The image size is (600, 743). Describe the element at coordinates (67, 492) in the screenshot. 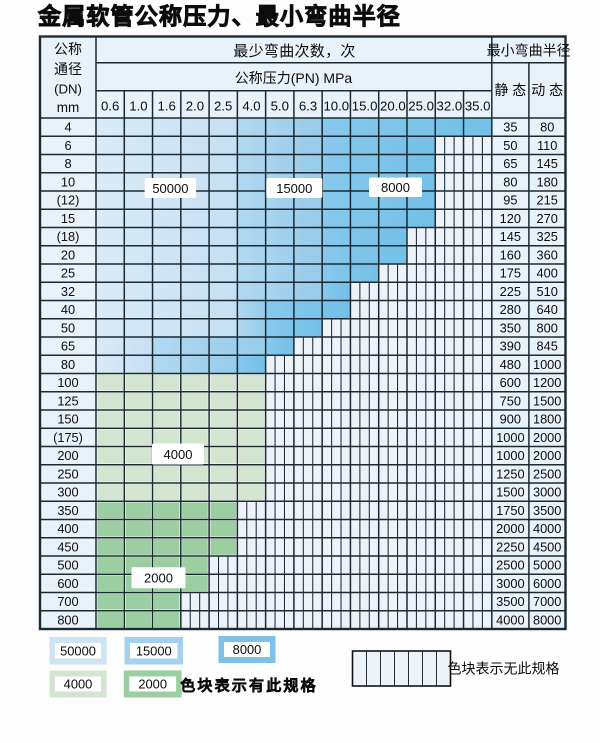

I see `svg-text: 300` at that location.